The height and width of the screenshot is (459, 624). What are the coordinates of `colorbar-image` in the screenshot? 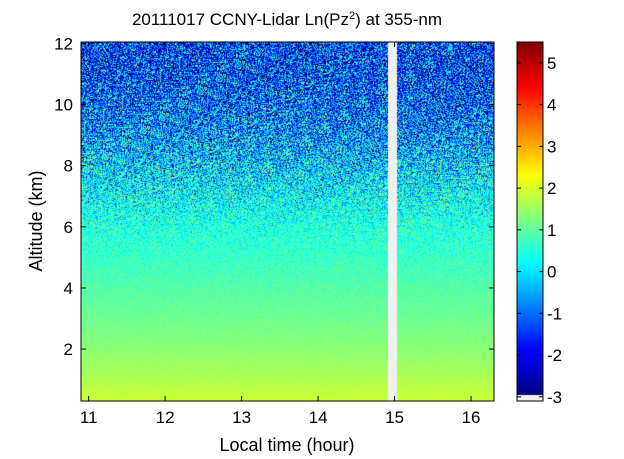 It's located at (530, 221).